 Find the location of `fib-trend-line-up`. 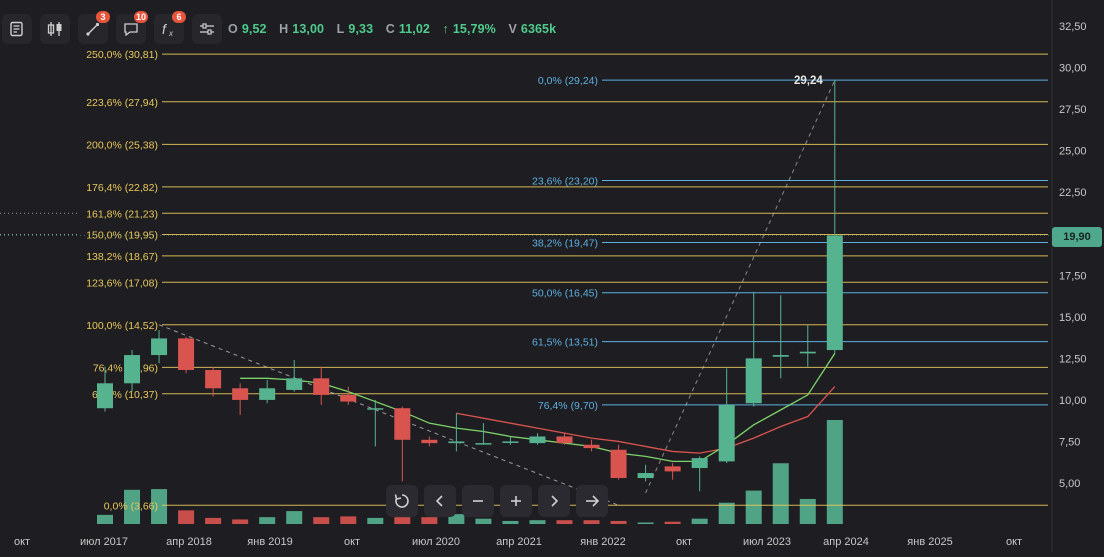

fib-trend-line-up is located at coordinates (740, 286).